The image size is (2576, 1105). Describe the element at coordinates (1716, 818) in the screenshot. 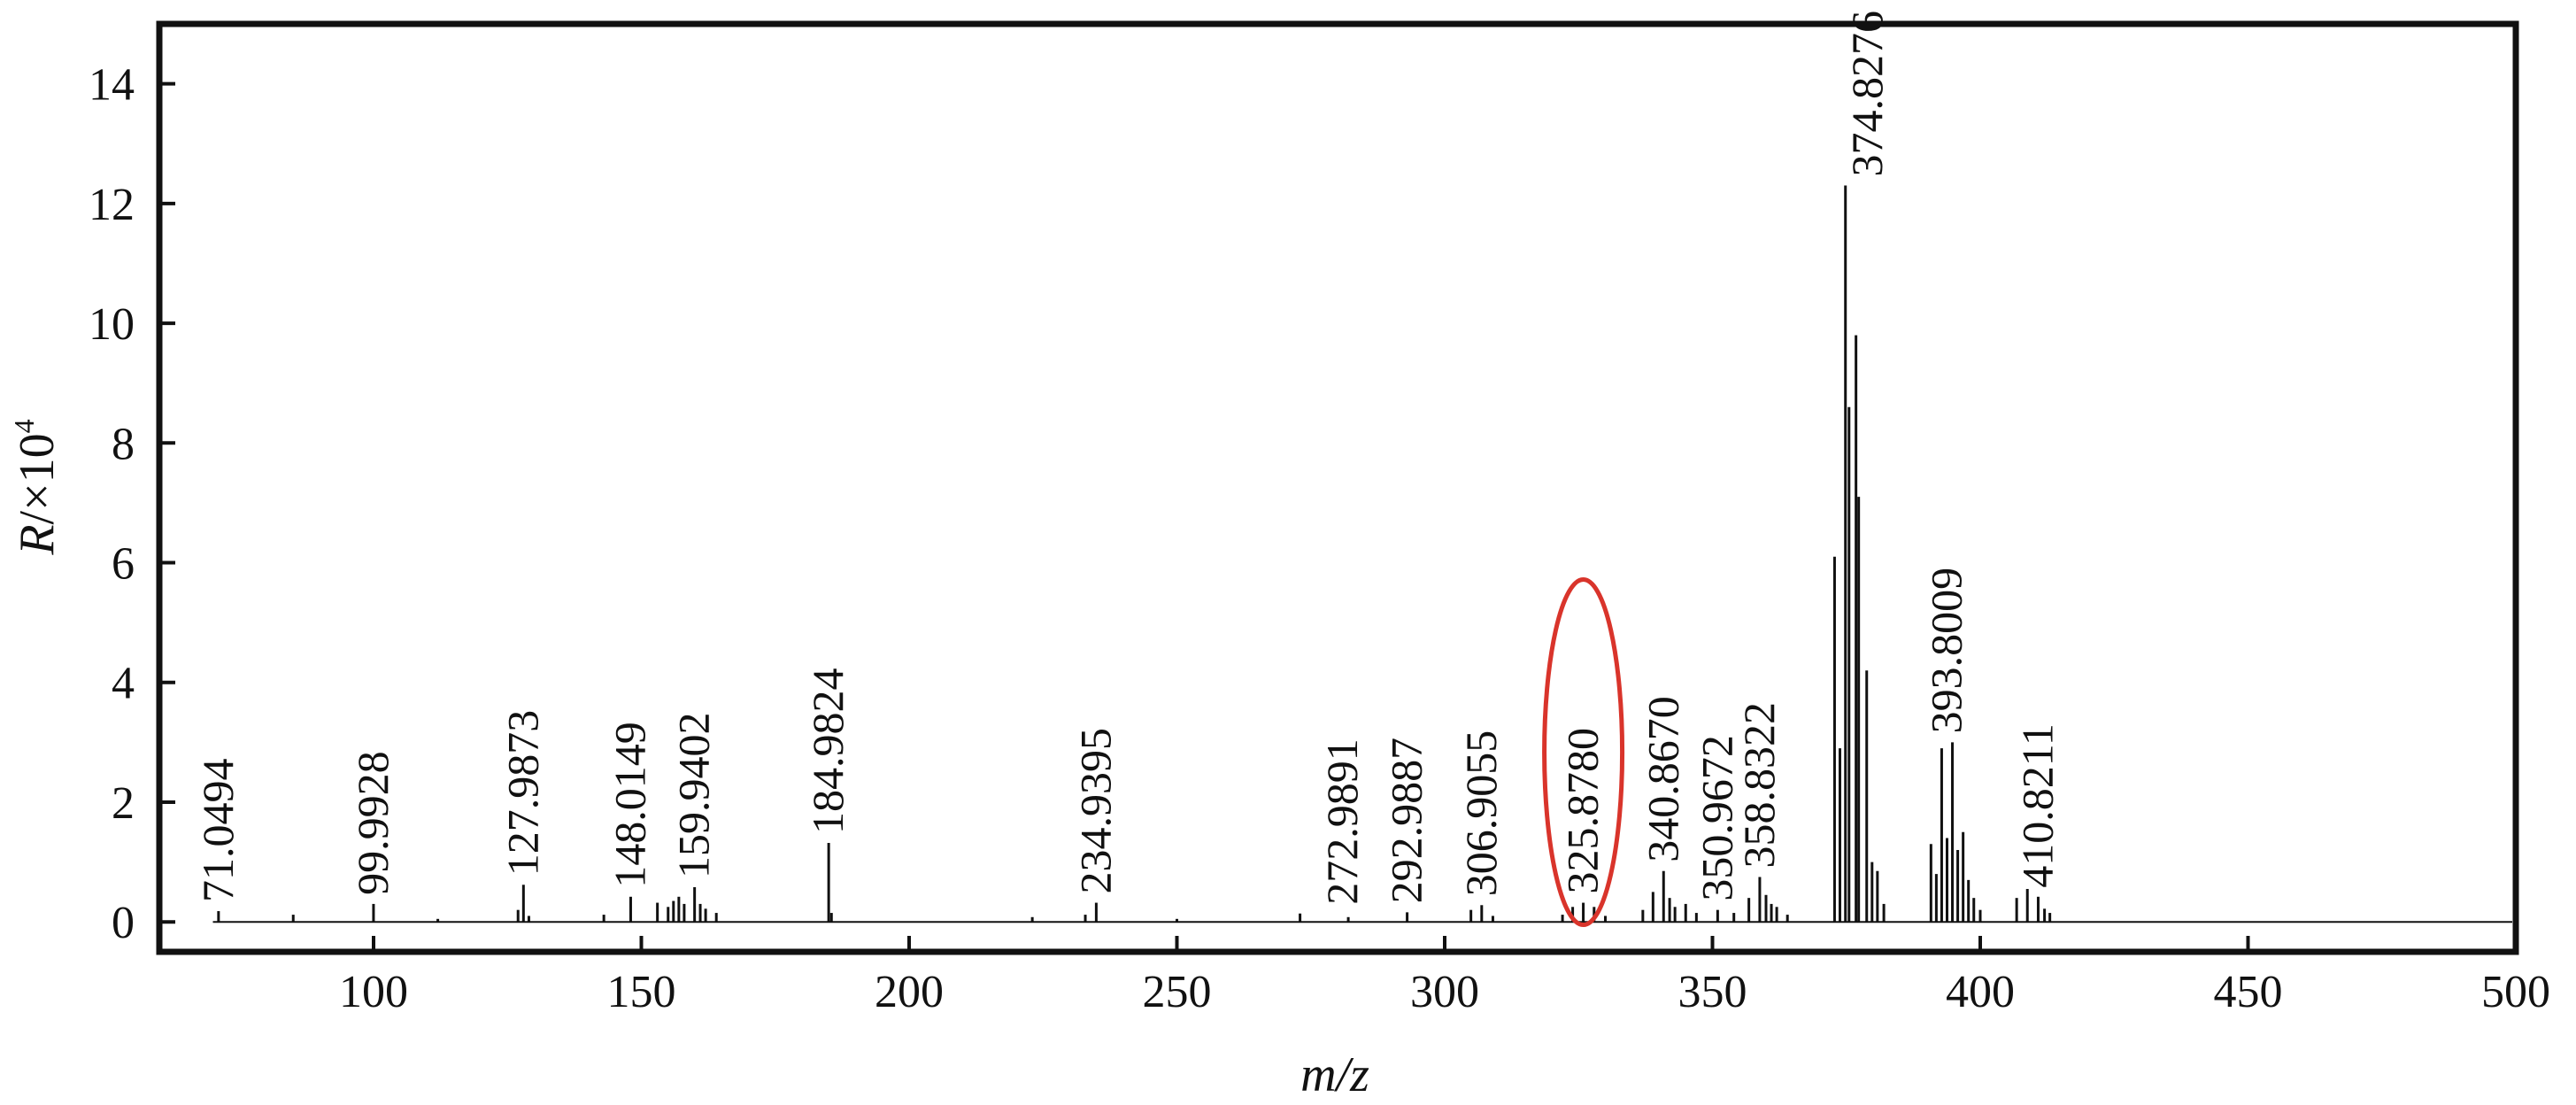

I see `peak-label-12: 350.9672` at that location.